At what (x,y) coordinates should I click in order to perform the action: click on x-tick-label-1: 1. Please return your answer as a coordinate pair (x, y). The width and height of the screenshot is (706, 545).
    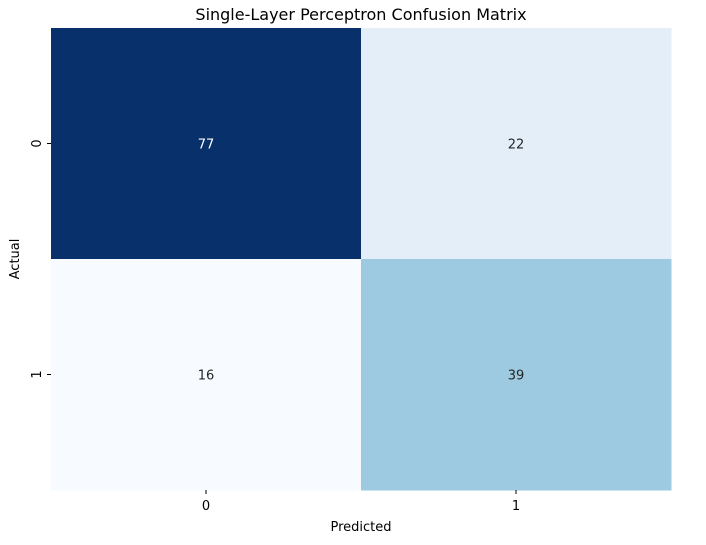
    Looking at the image, I should click on (516, 506).